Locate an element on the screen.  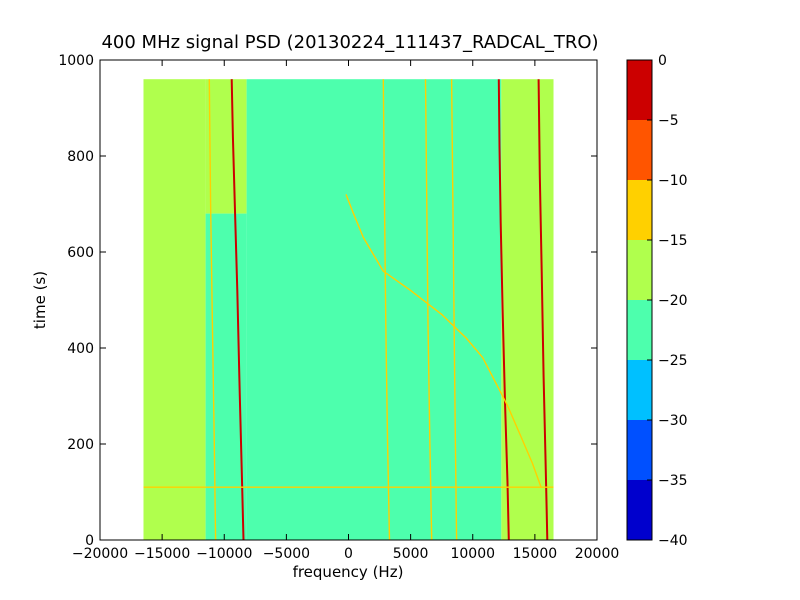
x-tick-label: 0 is located at coordinates (348, 554).